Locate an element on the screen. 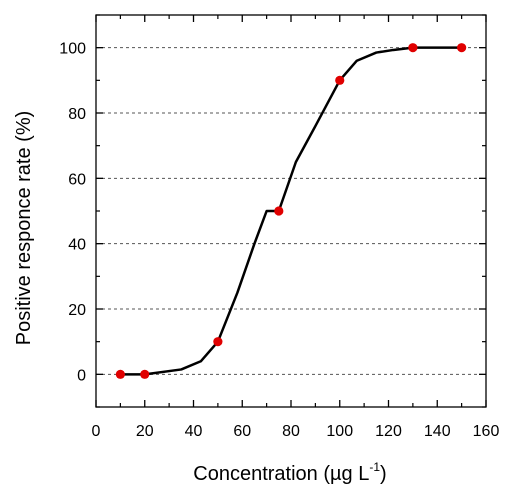  x-tick-label: 100 is located at coordinates (339, 431).